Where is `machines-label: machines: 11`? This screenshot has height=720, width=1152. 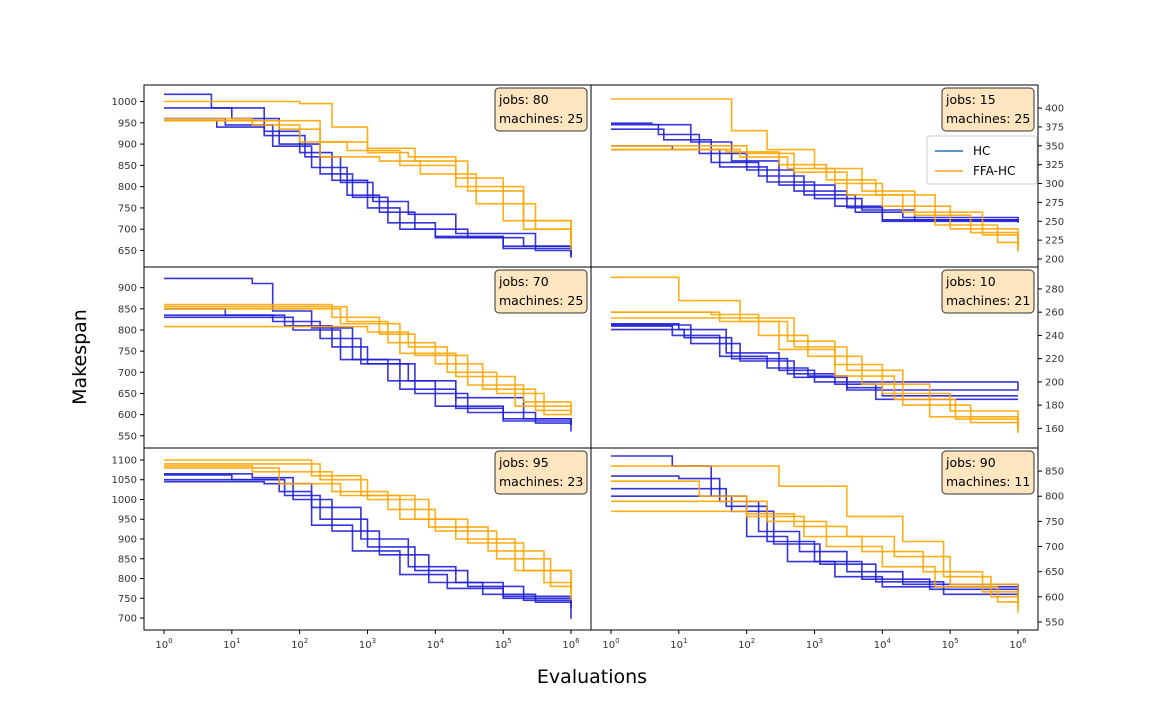 machines-label: machines: 11 is located at coordinates (988, 481).